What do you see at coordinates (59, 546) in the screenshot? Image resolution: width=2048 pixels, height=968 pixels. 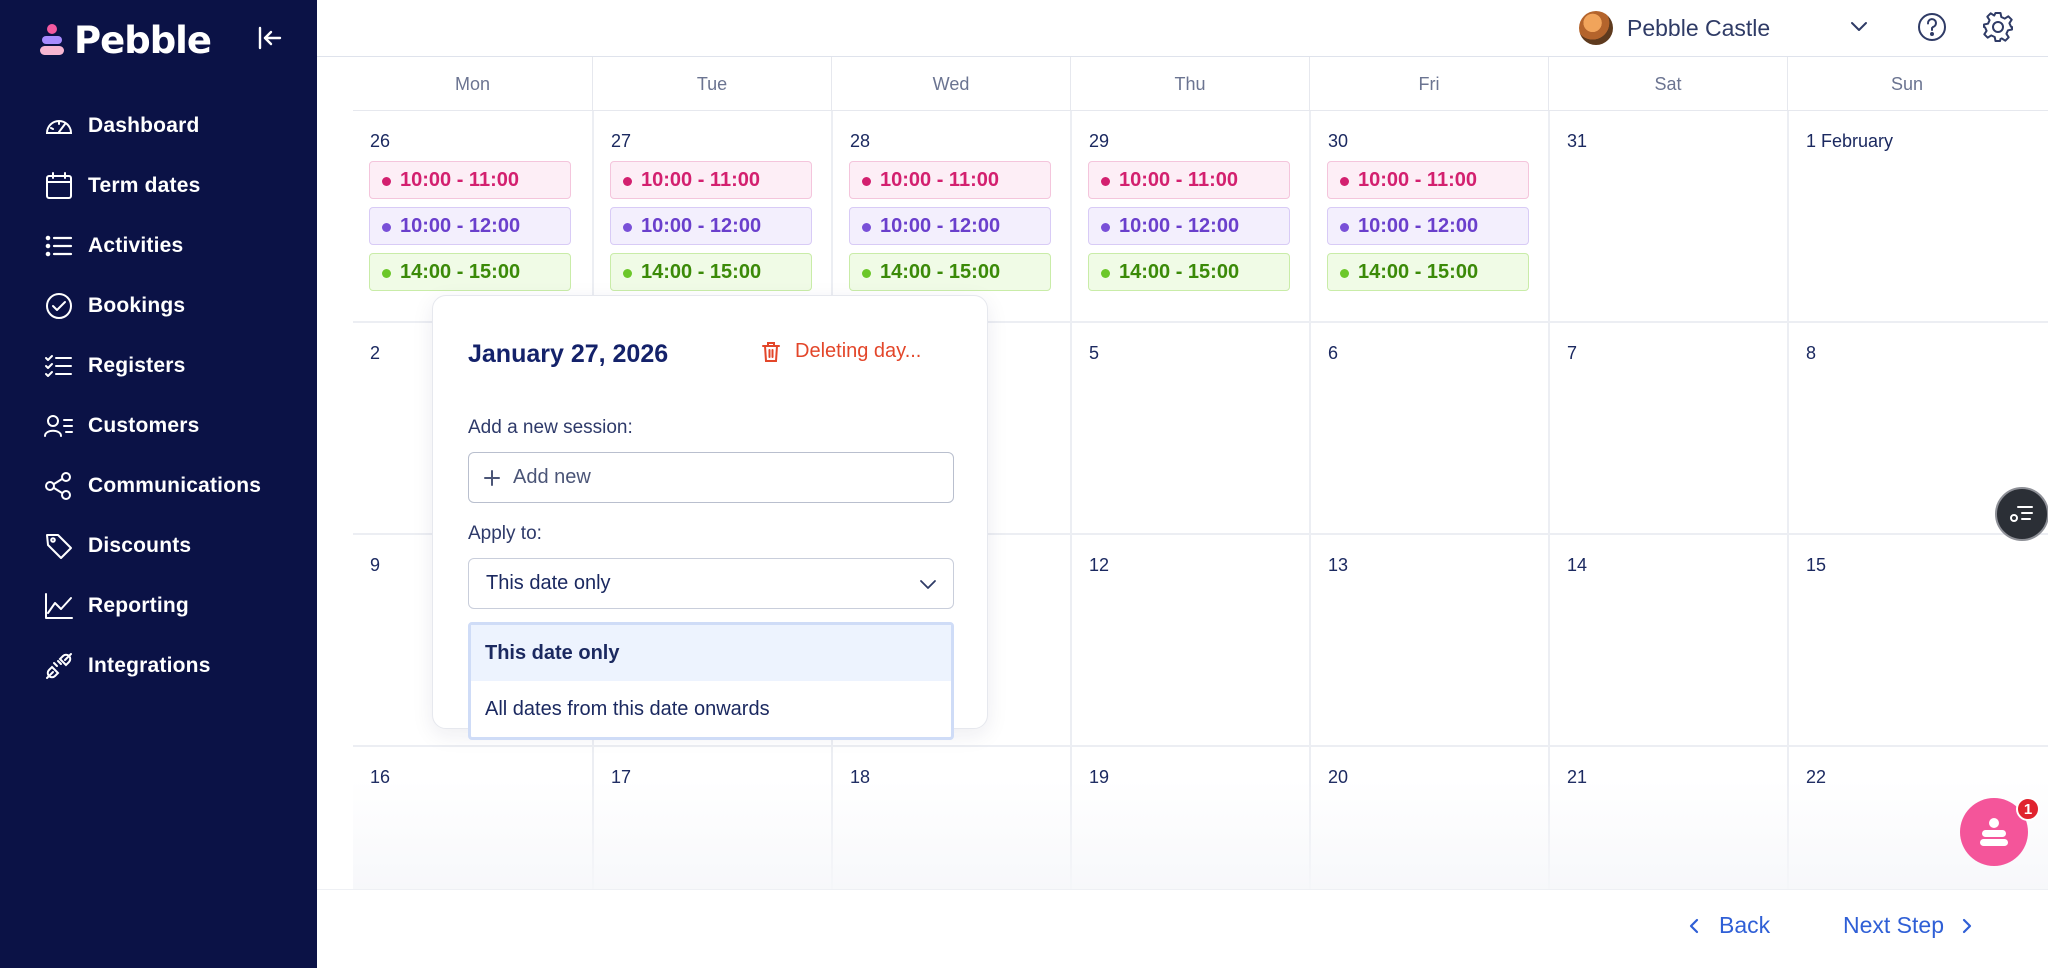 I see `tag-icon` at bounding box center [59, 546].